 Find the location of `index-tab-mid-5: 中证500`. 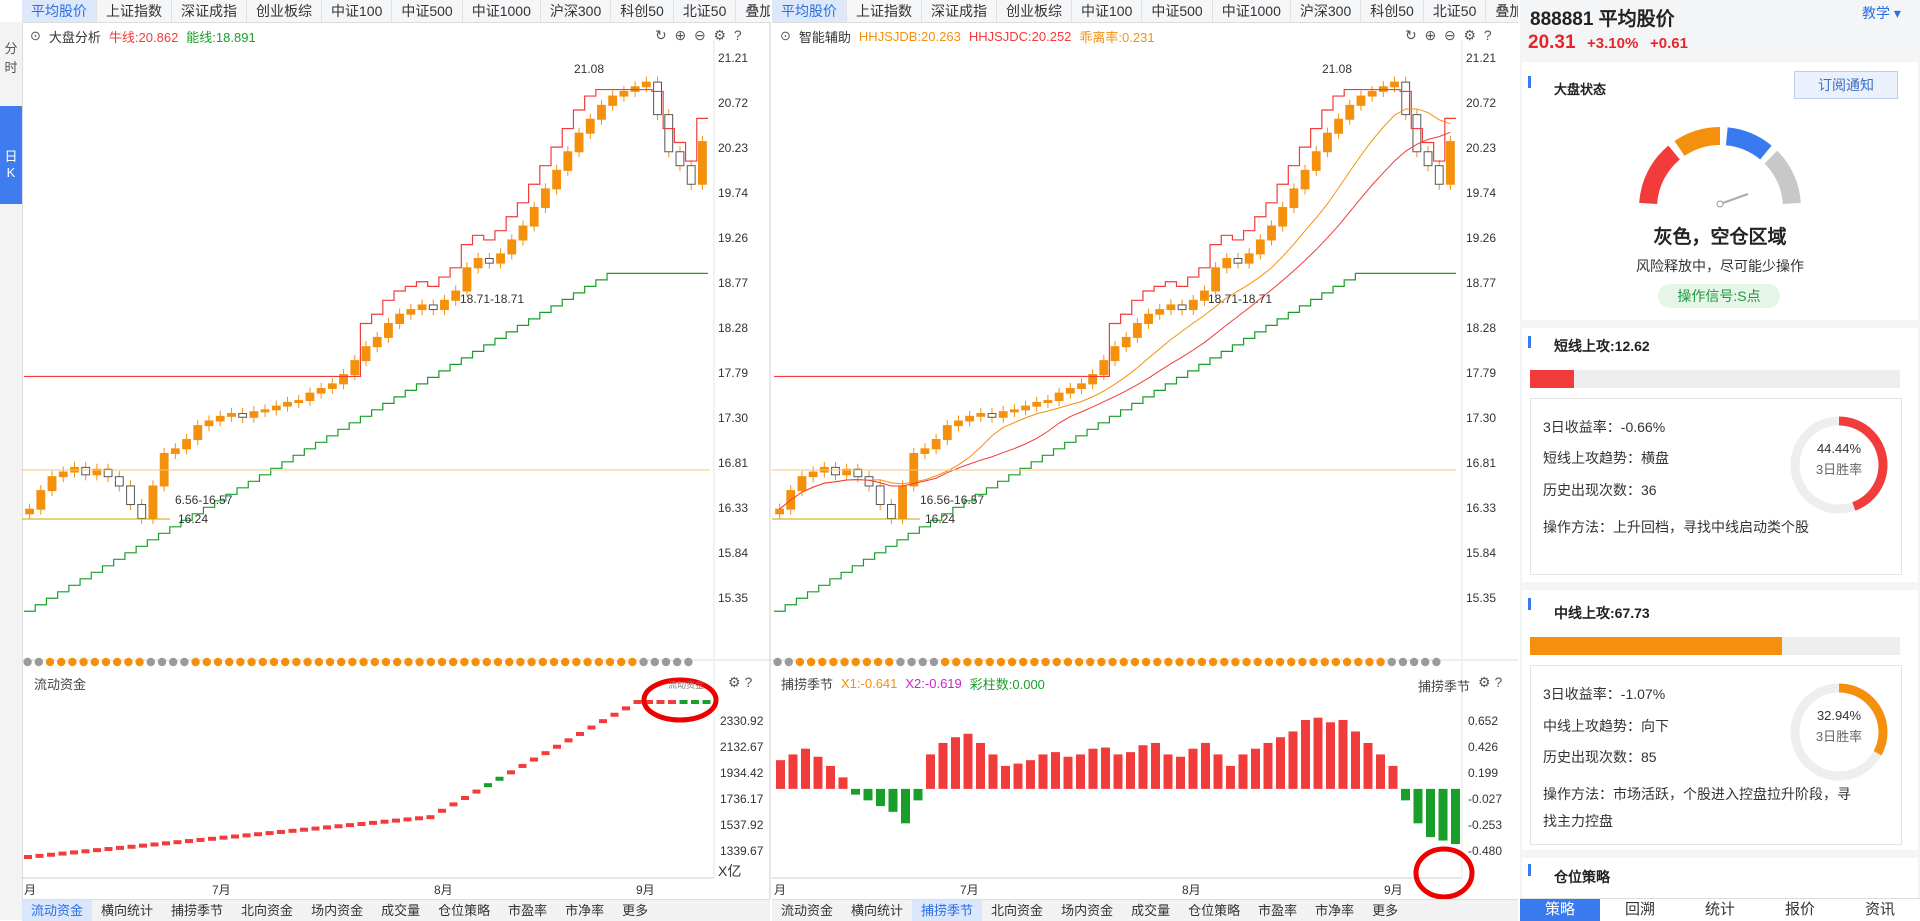

index-tab-mid-5: 中证500 is located at coordinates (1177, 11).